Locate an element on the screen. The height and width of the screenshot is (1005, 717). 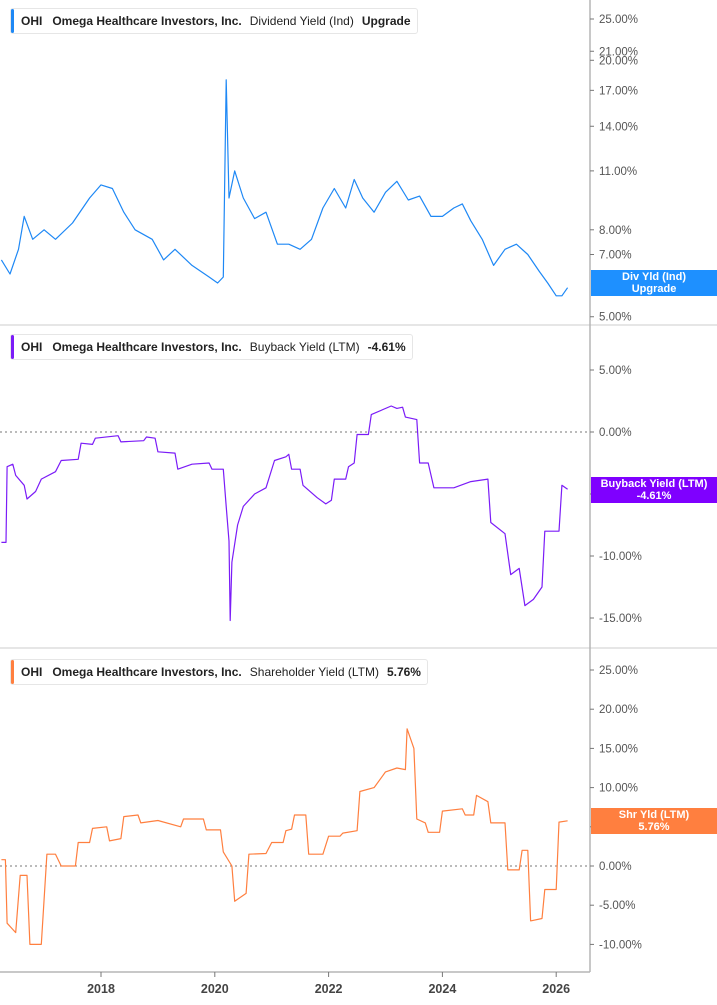
y-tick-label: 17.00% is located at coordinates (618, 91).